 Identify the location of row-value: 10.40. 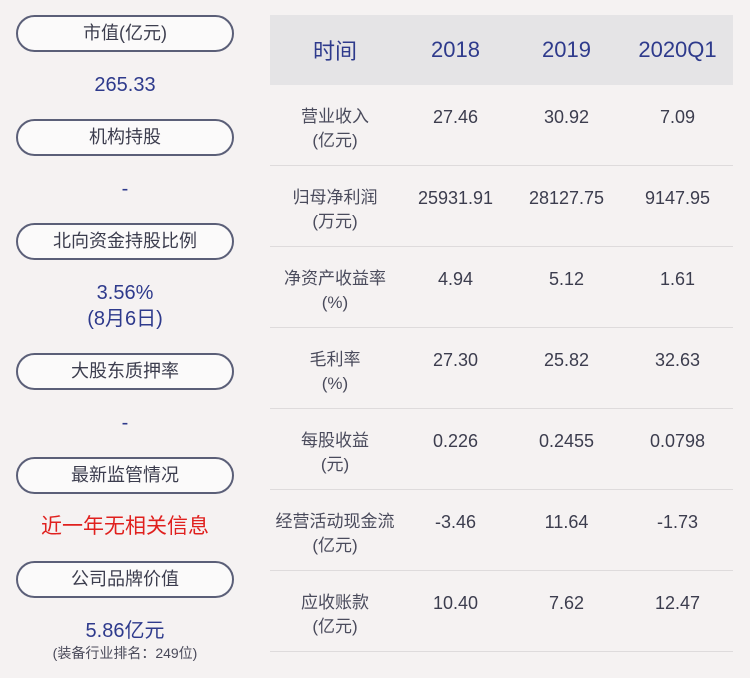
(455, 603).